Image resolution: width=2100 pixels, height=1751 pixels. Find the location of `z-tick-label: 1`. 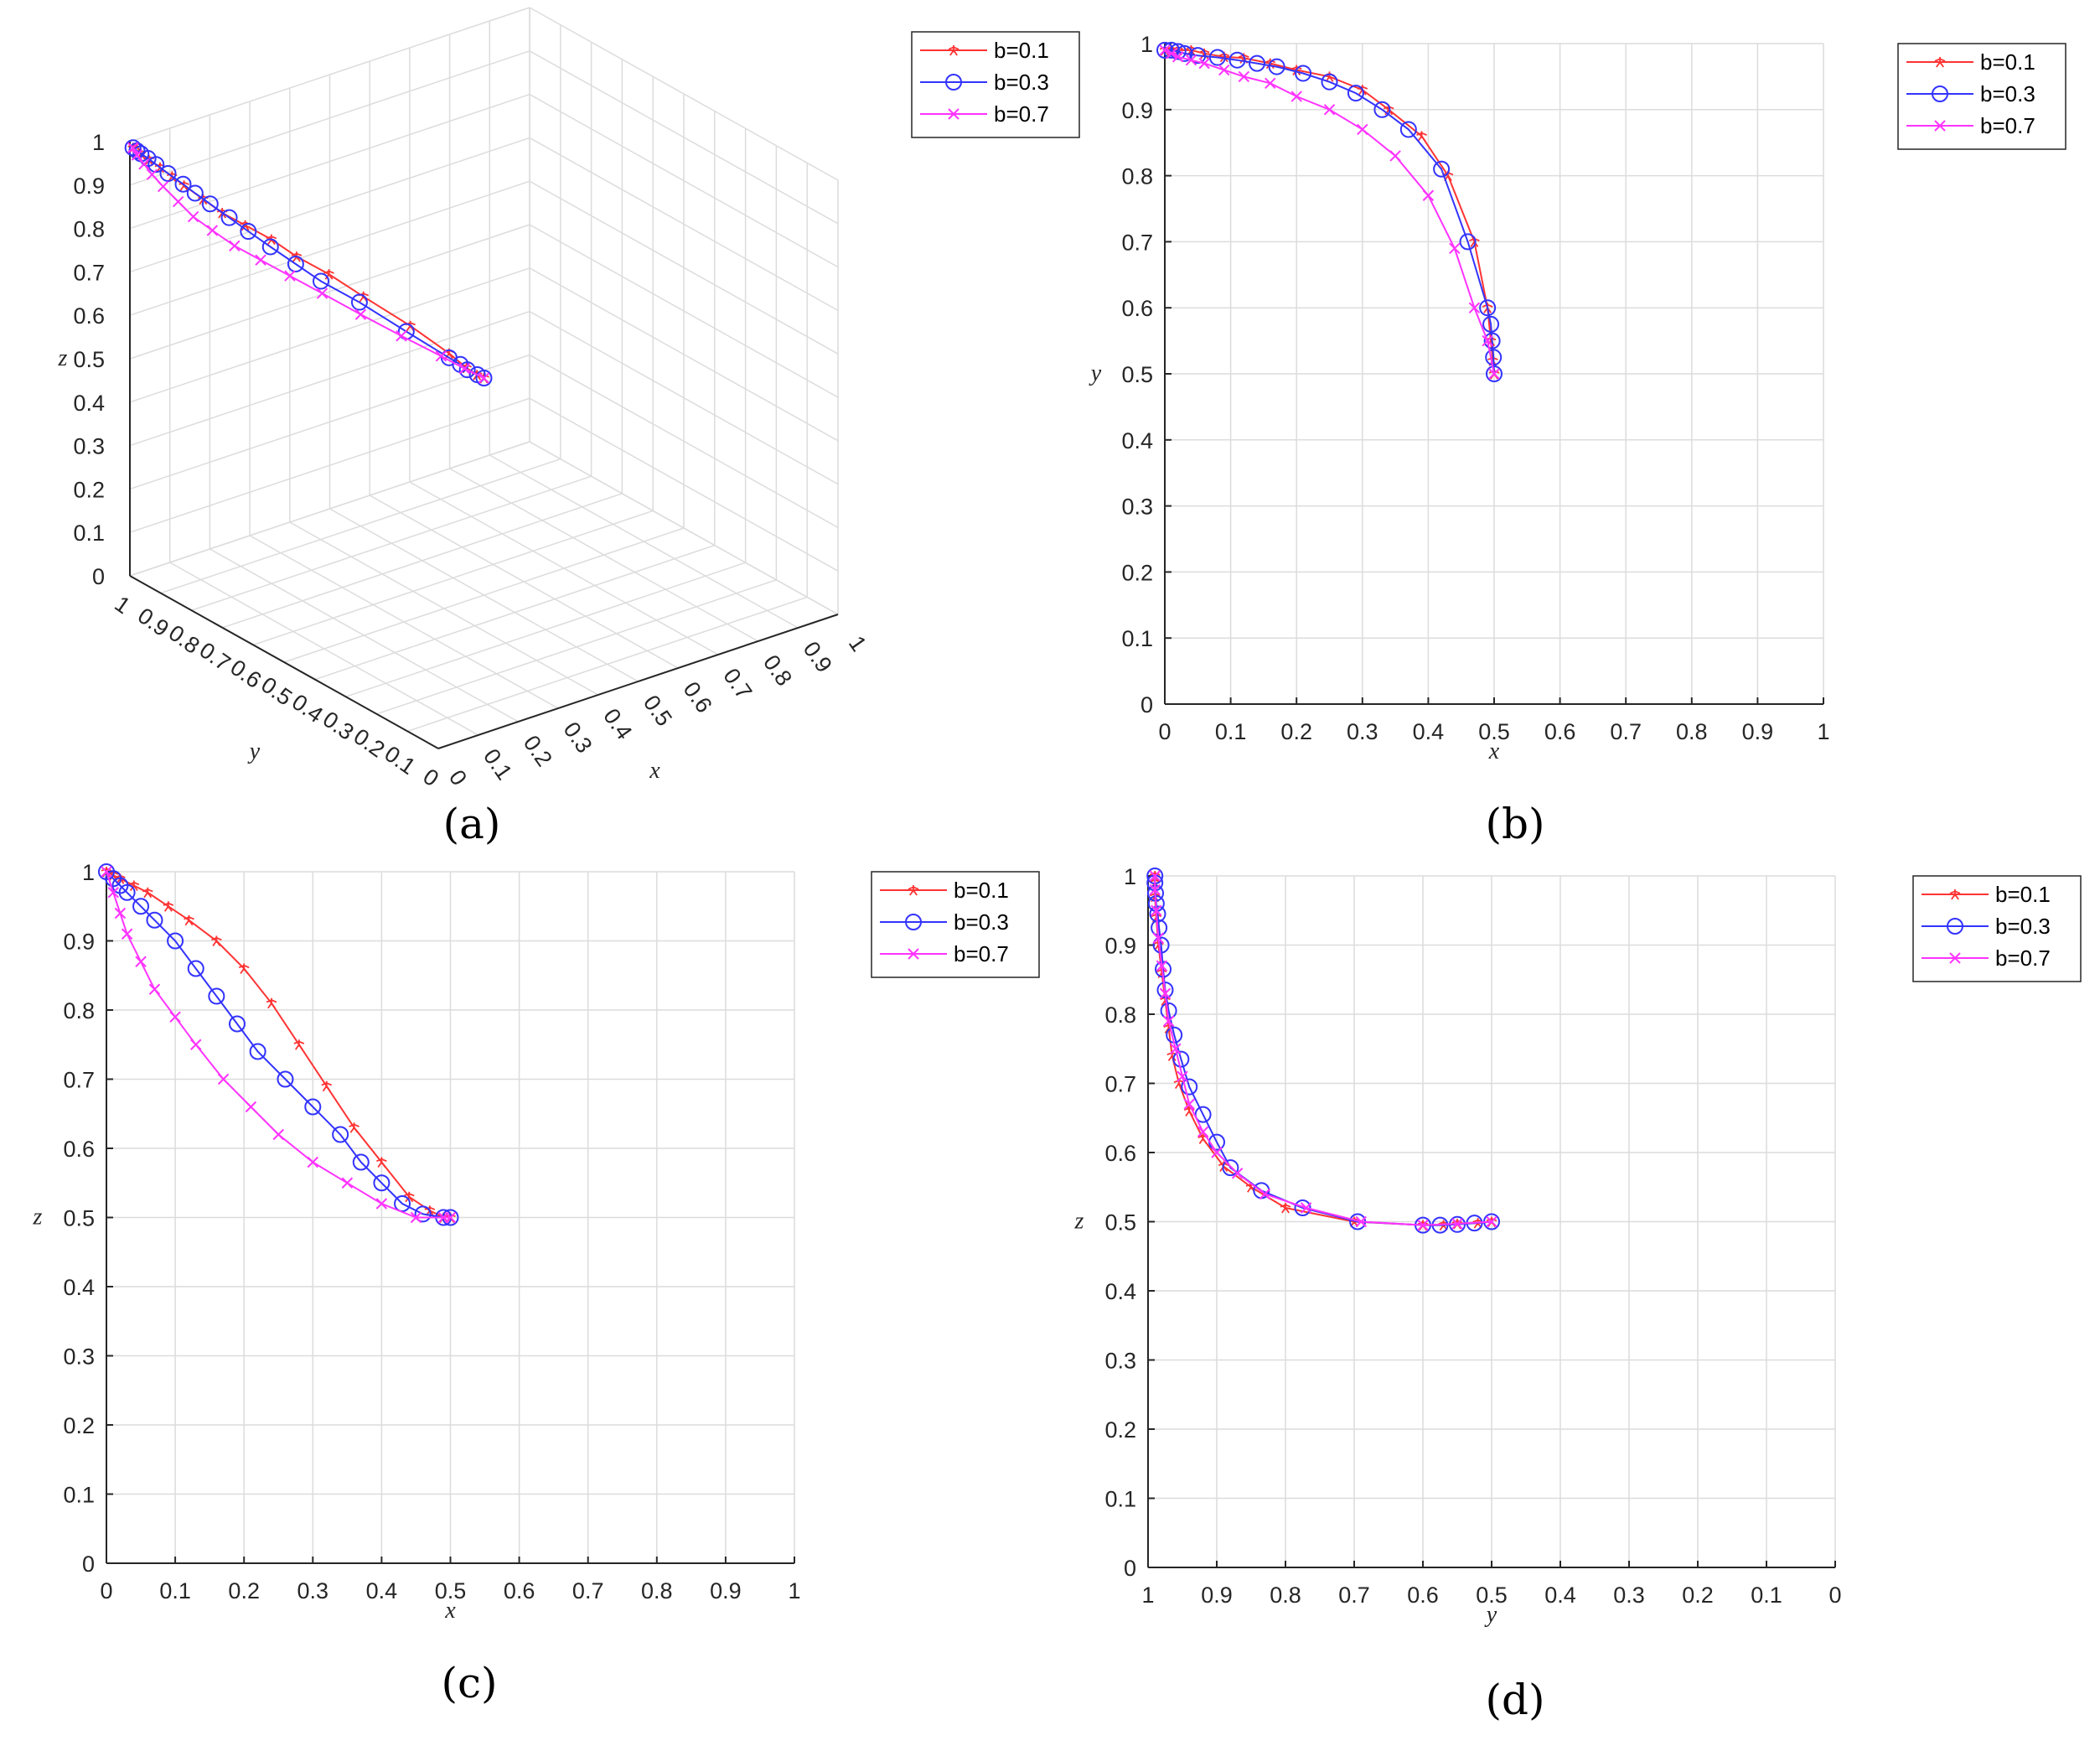

z-tick-label: 1 is located at coordinates (98, 142).